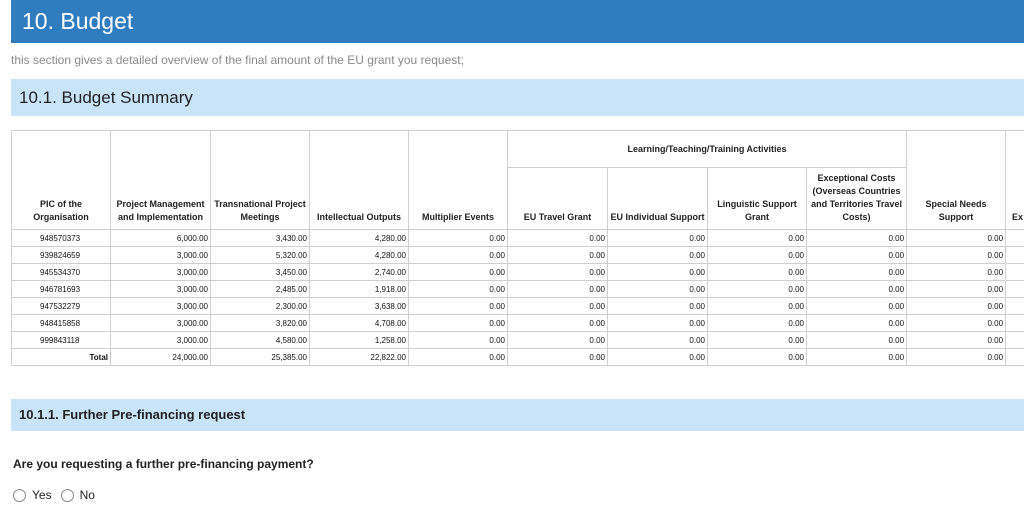  Describe the element at coordinates (707, 149) in the screenshot. I see `header-ltt-group: Learning/Teaching/Training Activities` at that location.